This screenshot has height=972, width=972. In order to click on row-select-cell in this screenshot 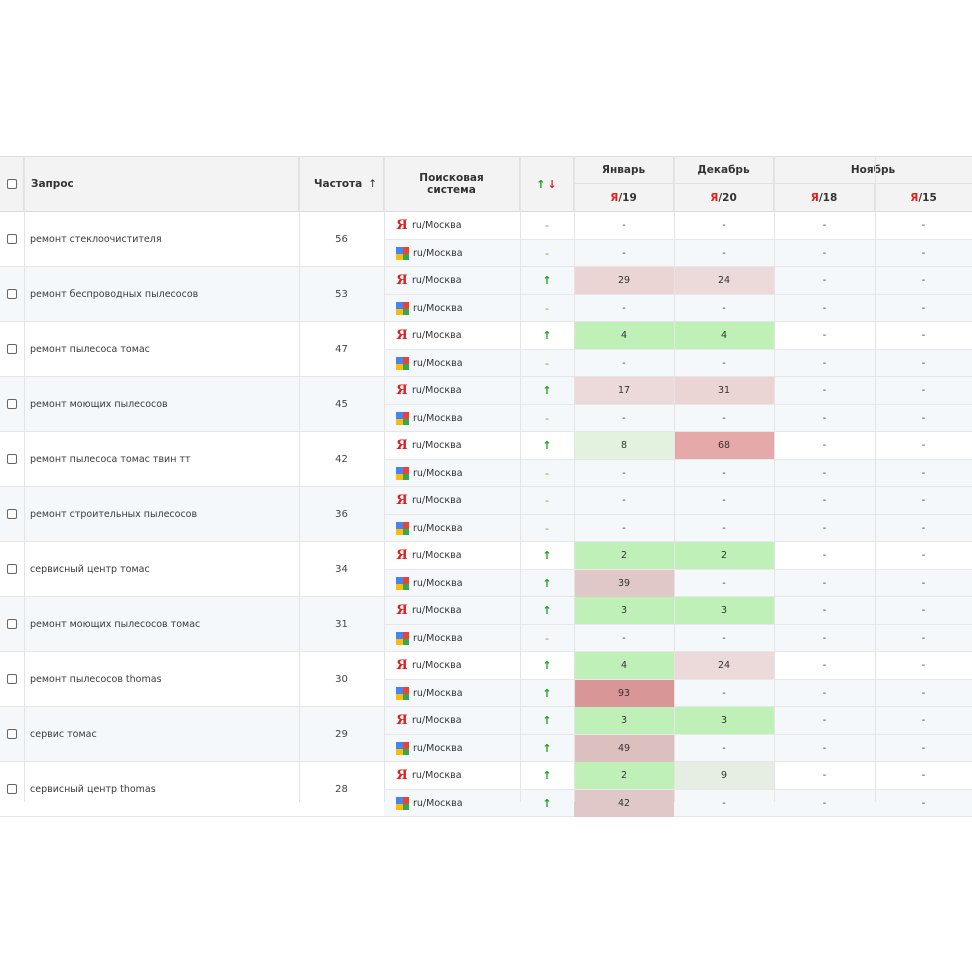, I will do `click(12, 514)`.